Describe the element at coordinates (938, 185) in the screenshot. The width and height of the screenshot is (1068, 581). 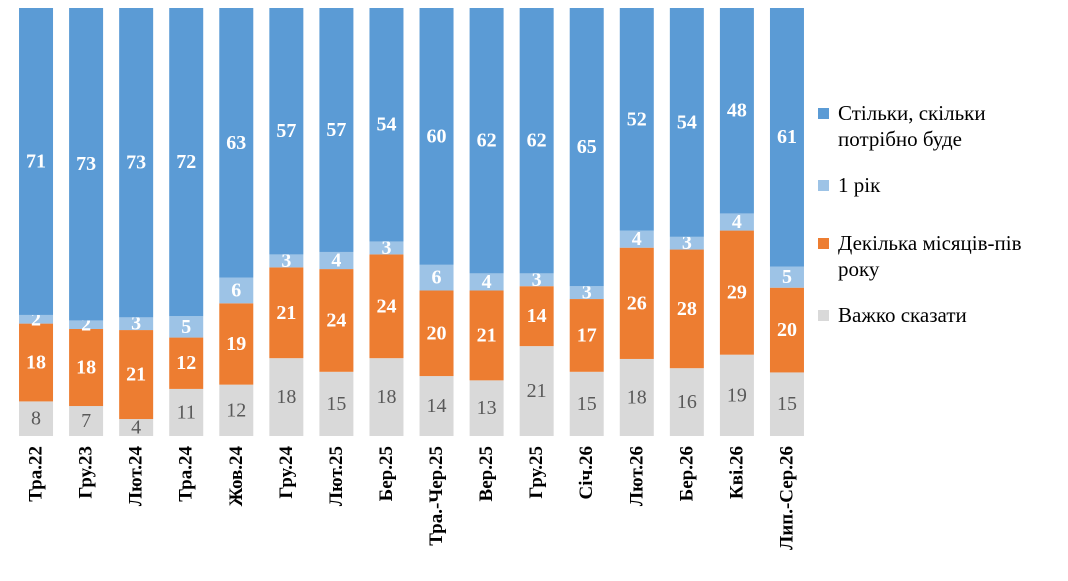
I see `legend-item: 1 рік` at that location.